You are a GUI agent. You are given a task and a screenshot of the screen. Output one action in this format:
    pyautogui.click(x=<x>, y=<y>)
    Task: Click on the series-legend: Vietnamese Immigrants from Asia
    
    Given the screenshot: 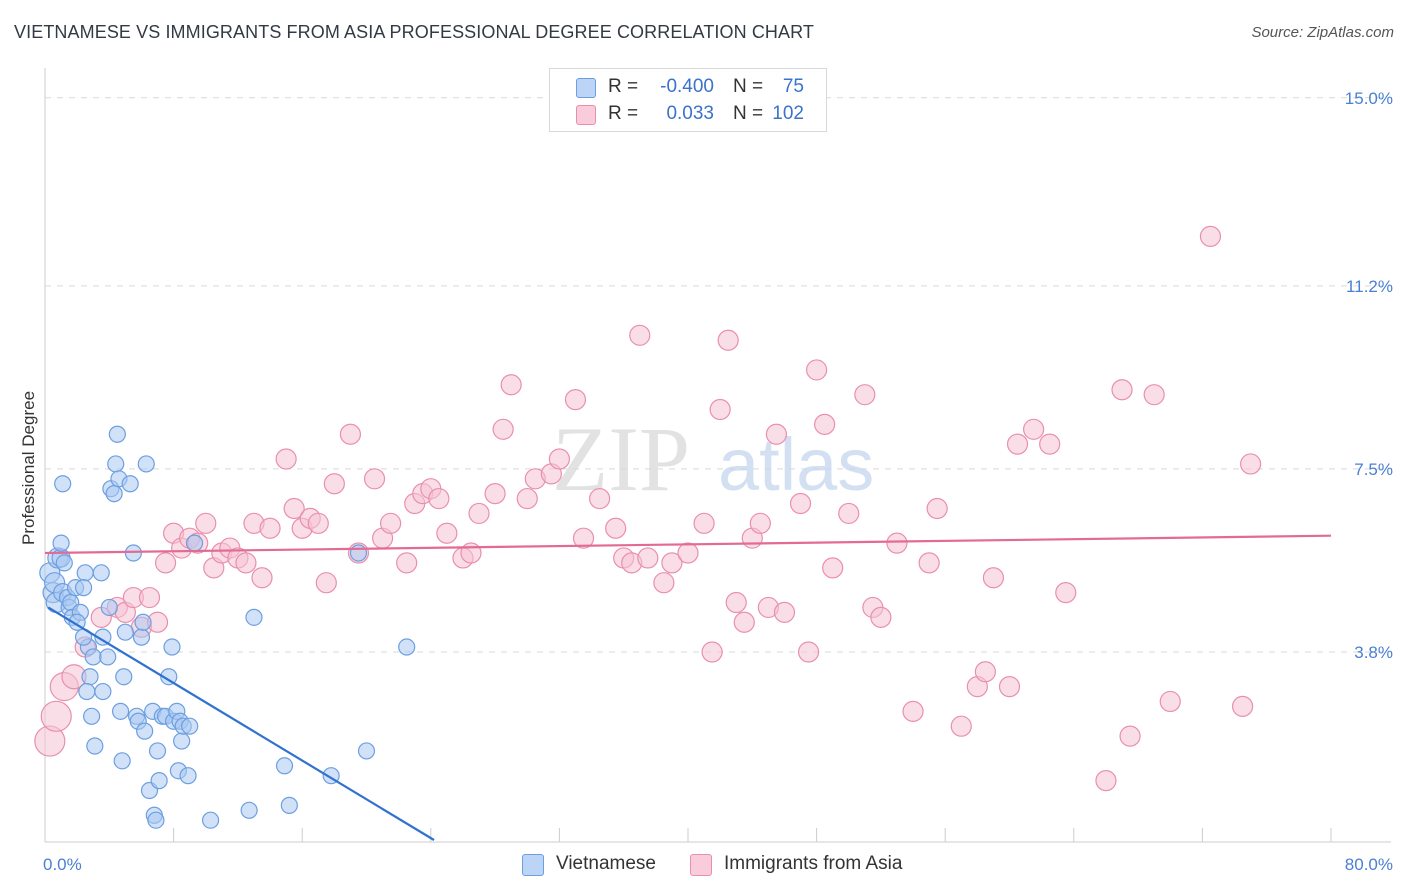 What is the action you would take?
    pyautogui.click(x=730, y=865)
    